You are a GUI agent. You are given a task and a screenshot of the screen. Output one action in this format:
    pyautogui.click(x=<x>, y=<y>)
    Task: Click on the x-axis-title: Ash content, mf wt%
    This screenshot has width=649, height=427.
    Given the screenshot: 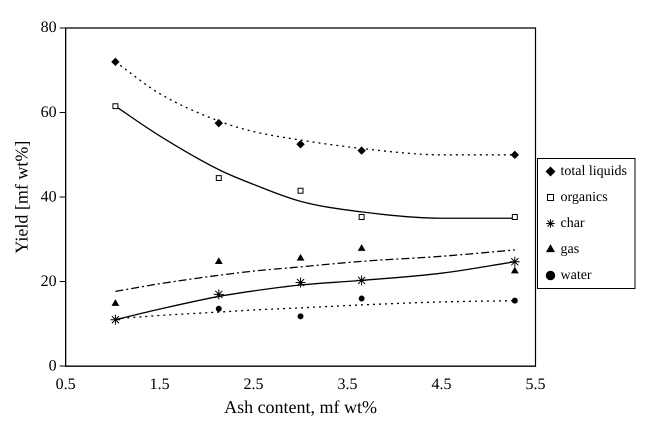 What is the action you would take?
    pyautogui.click(x=301, y=406)
    